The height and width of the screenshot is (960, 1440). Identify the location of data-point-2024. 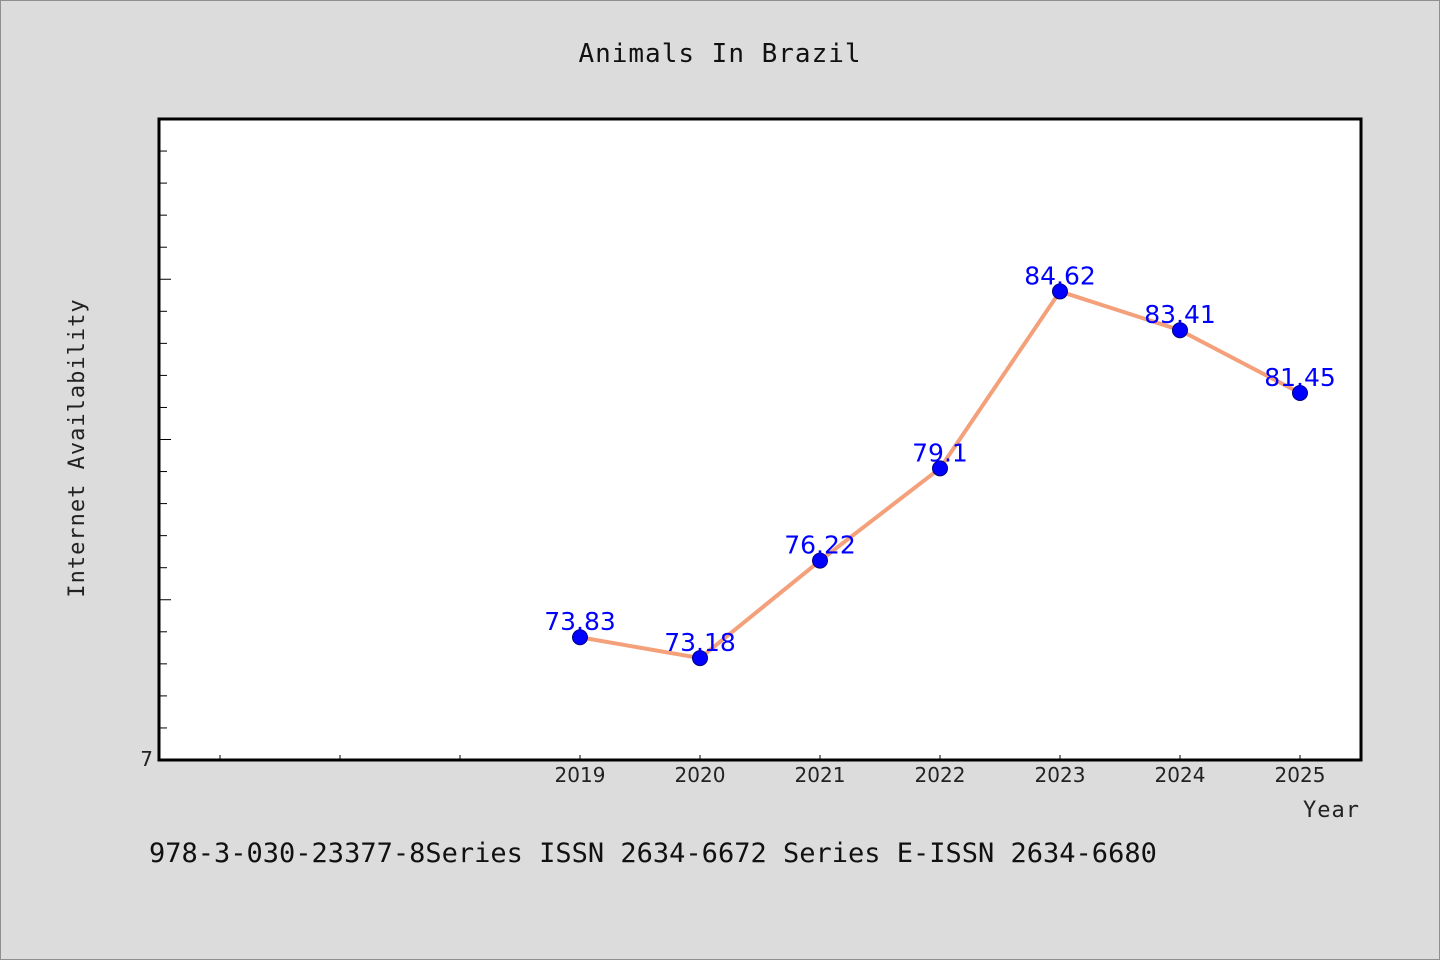
(1180, 330).